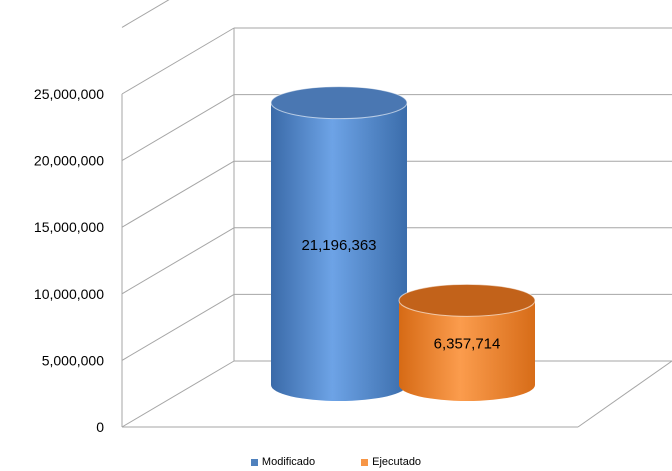 This screenshot has height=471, width=672. Describe the element at coordinates (69, 161) in the screenshot. I see `y-tick-label: 20,000,000` at that location.